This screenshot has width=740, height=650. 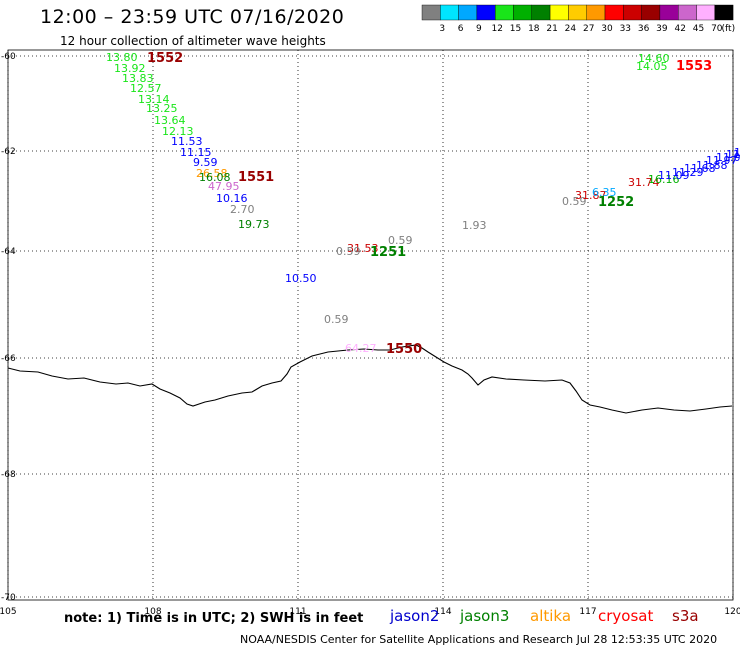 What do you see at coordinates (8, 598) in the screenshot?
I see `lat-tick-label: -70` at bounding box center [8, 598].